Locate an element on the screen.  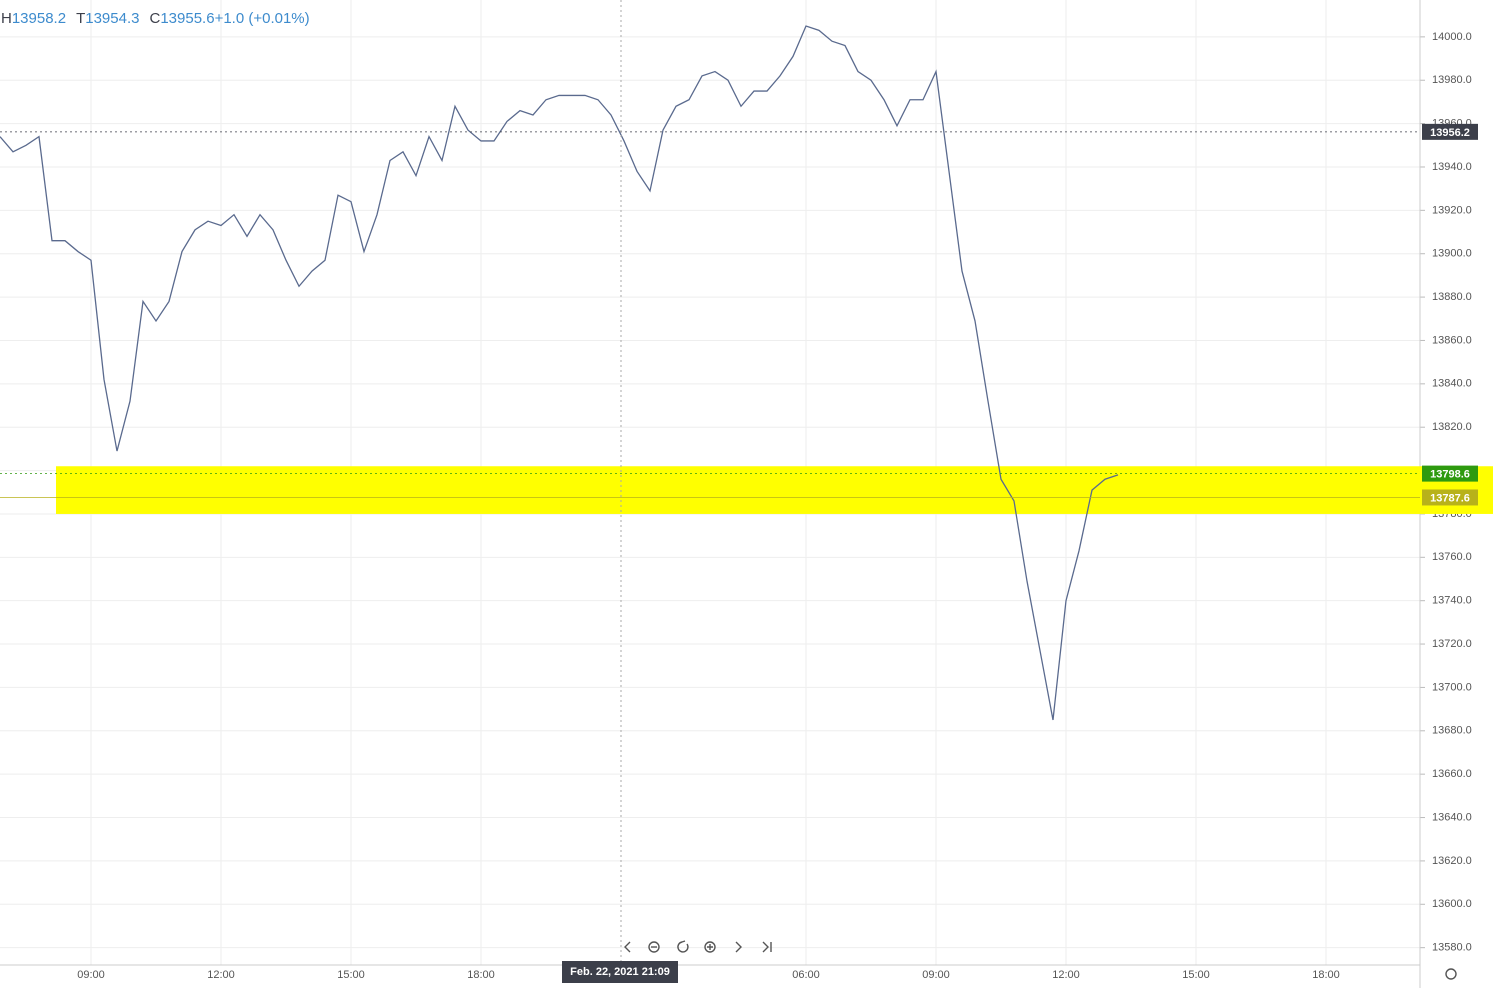
y-tick-label: 13860.0 is located at coordinates (1452, 340).